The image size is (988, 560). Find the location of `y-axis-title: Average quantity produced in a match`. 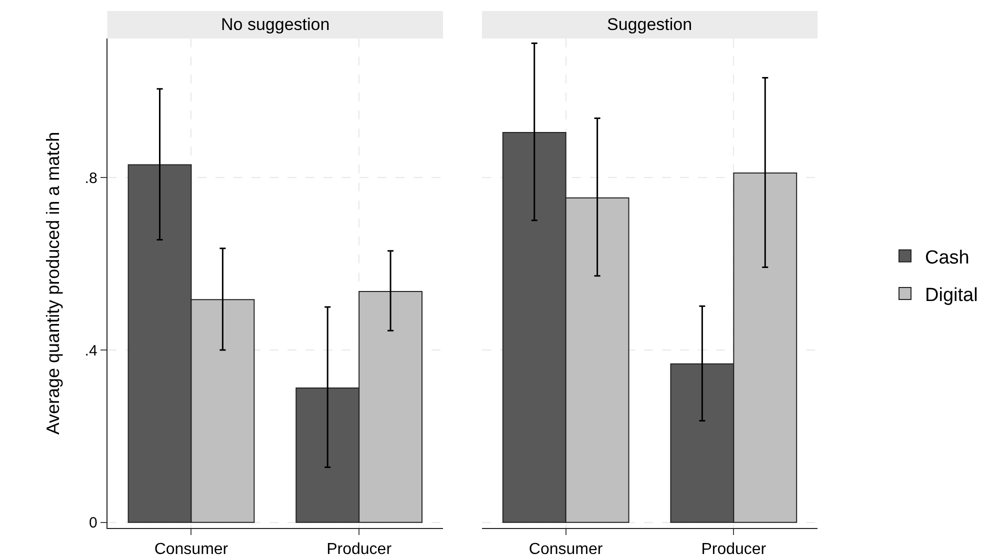

y-axis-title: Average quantity produced in a match is located at coordinates (52, 283).